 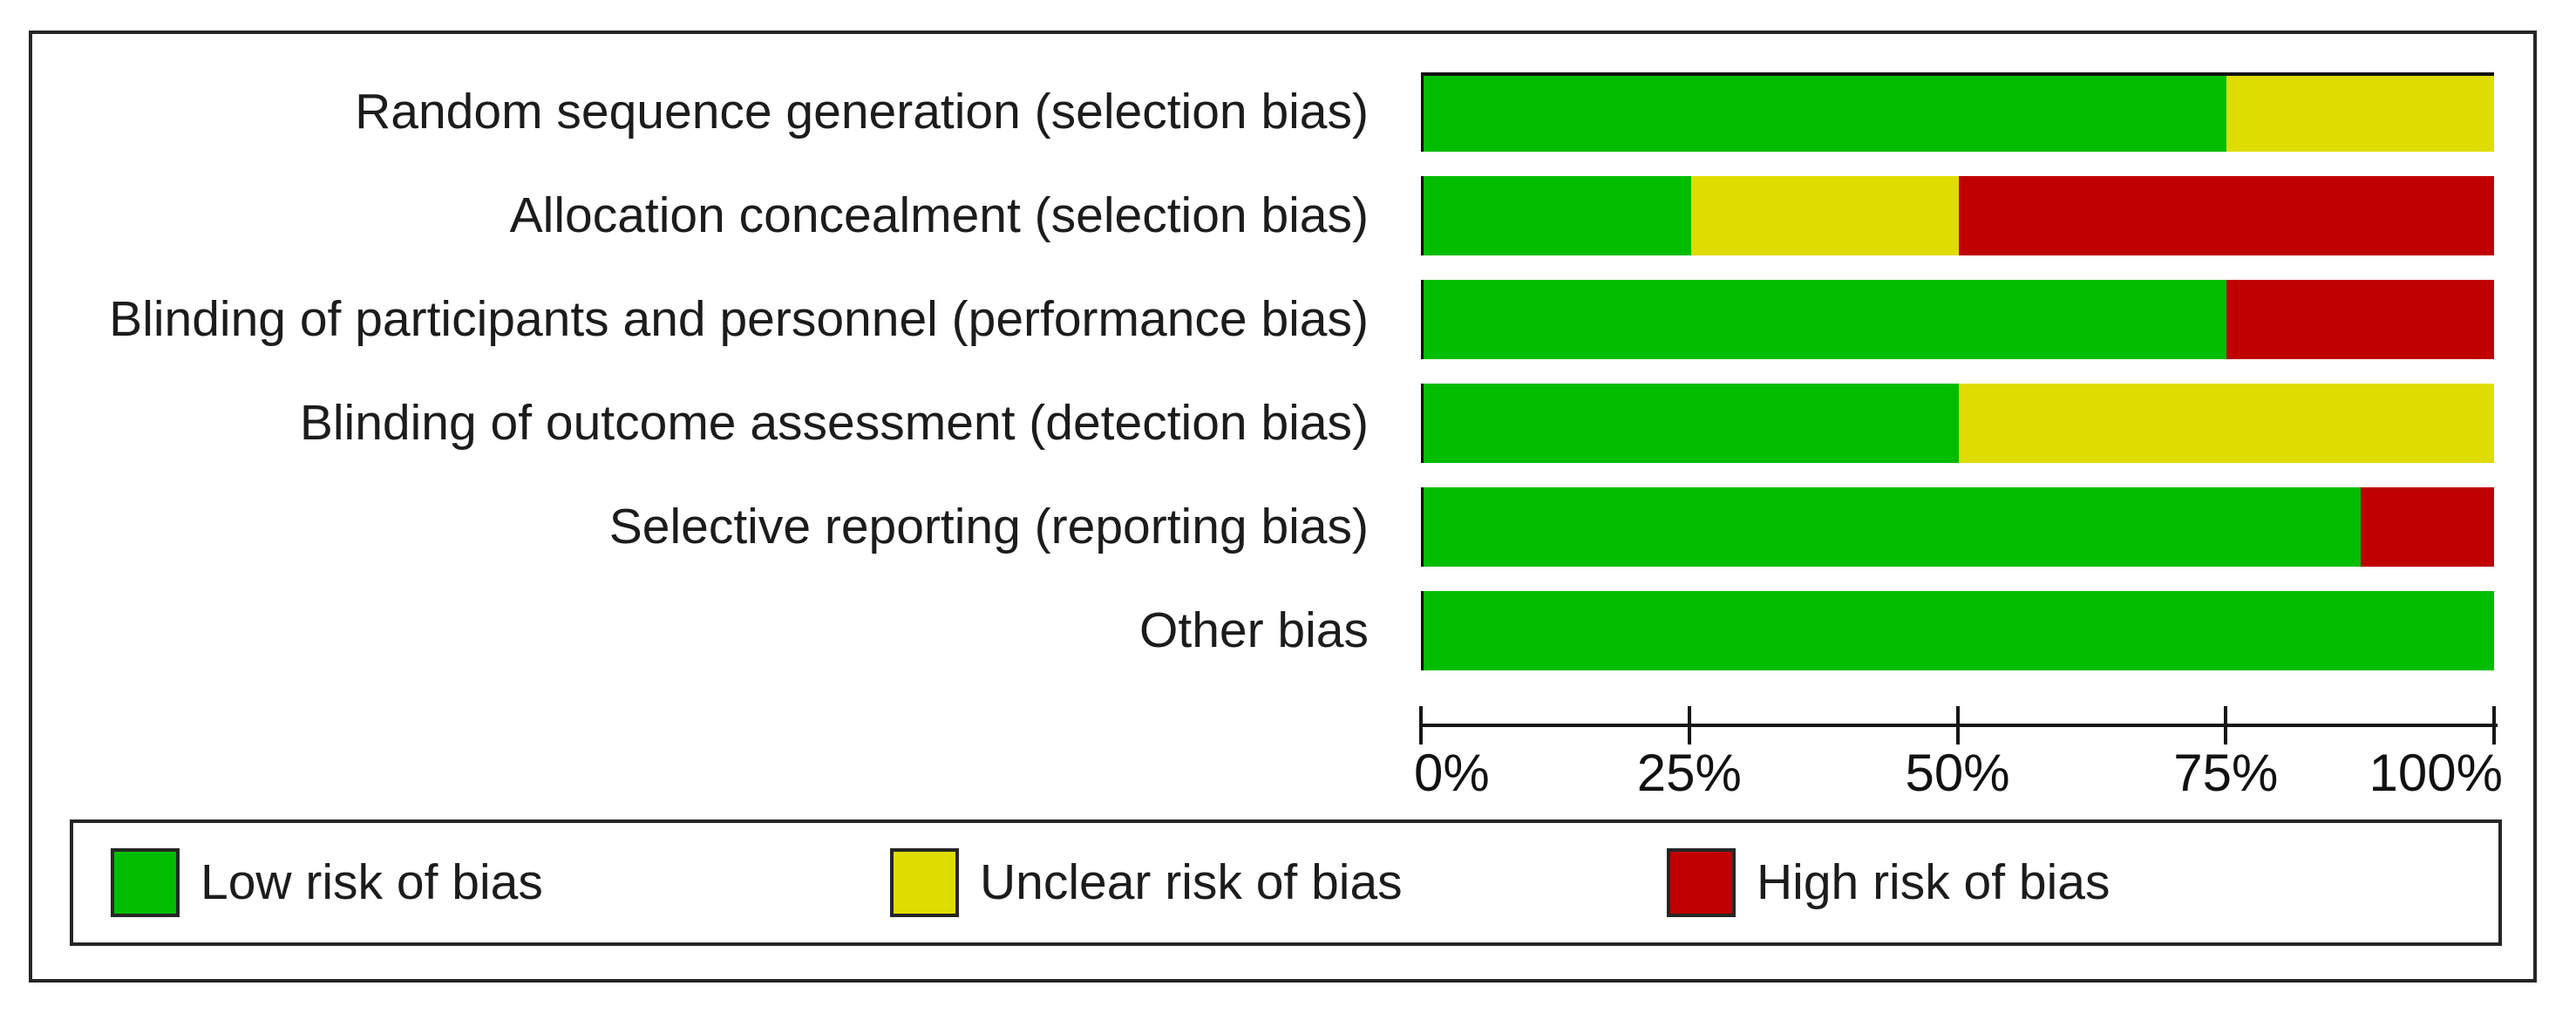 What do you see at coordinates (1689, 773) in the screenshot?
I see `axis-tick-label: 25%` at bounding box center [1689, 773].